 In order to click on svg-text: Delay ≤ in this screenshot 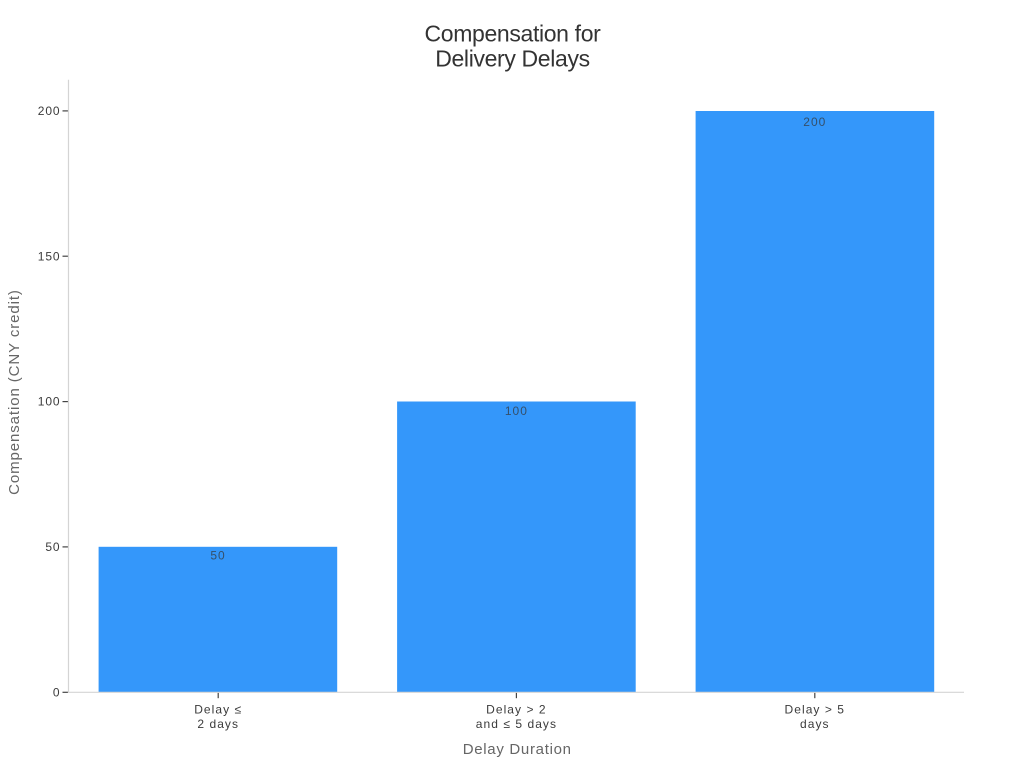, I will do `click(218, 709)`.